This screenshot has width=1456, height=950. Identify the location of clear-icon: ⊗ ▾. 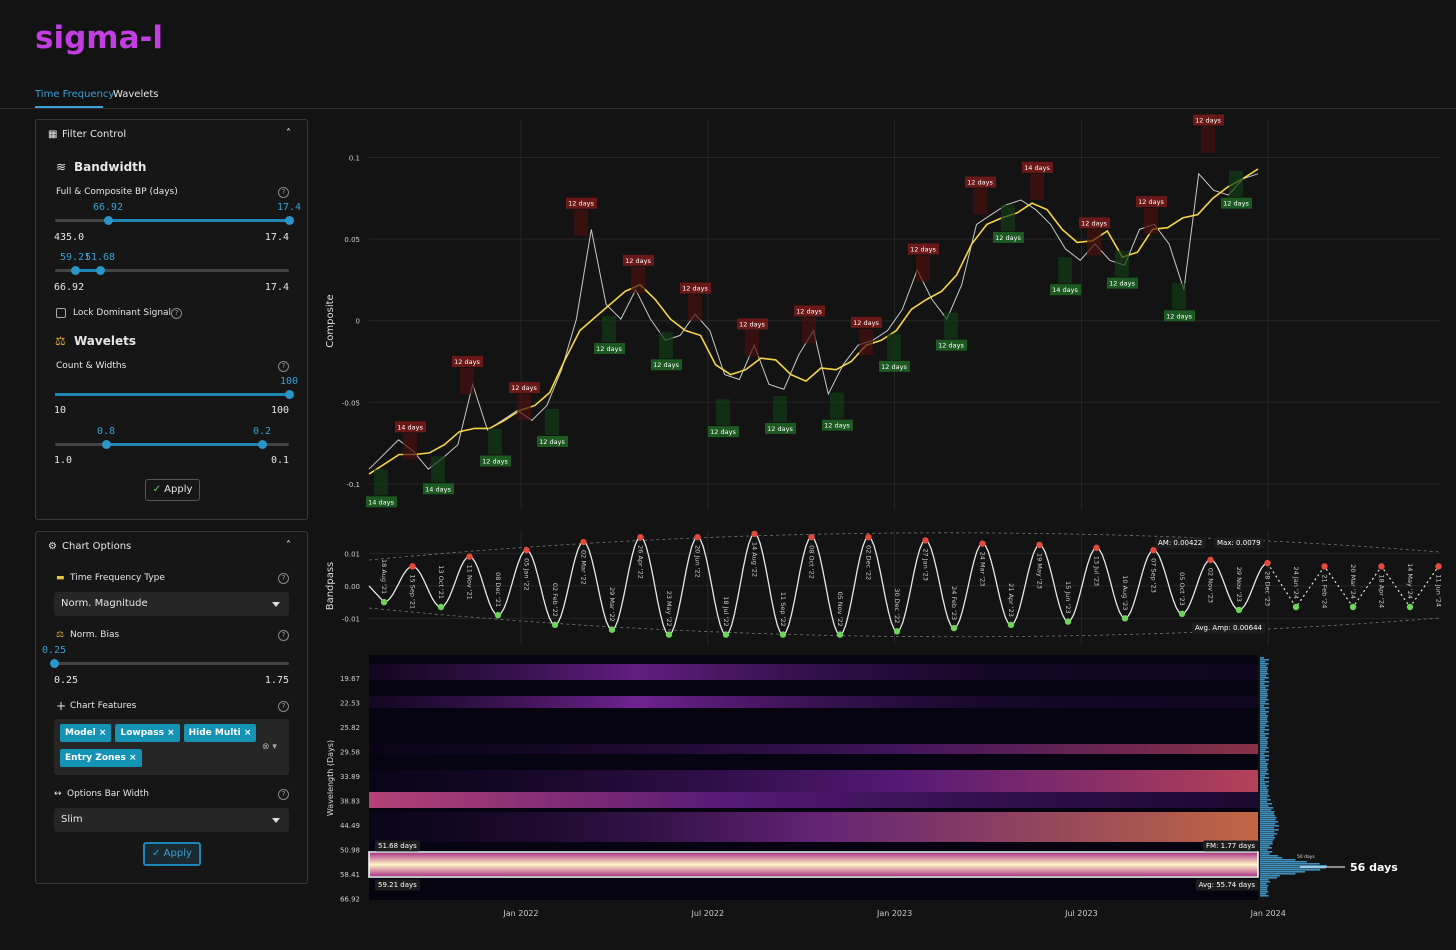
(269, 747).